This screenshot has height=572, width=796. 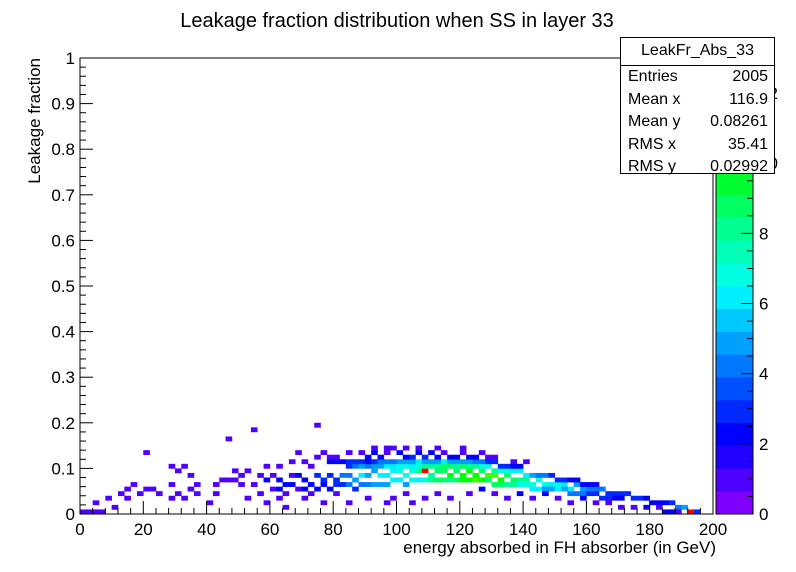 I want to click on x-tick-label: 80, so click(x=333, y=529).